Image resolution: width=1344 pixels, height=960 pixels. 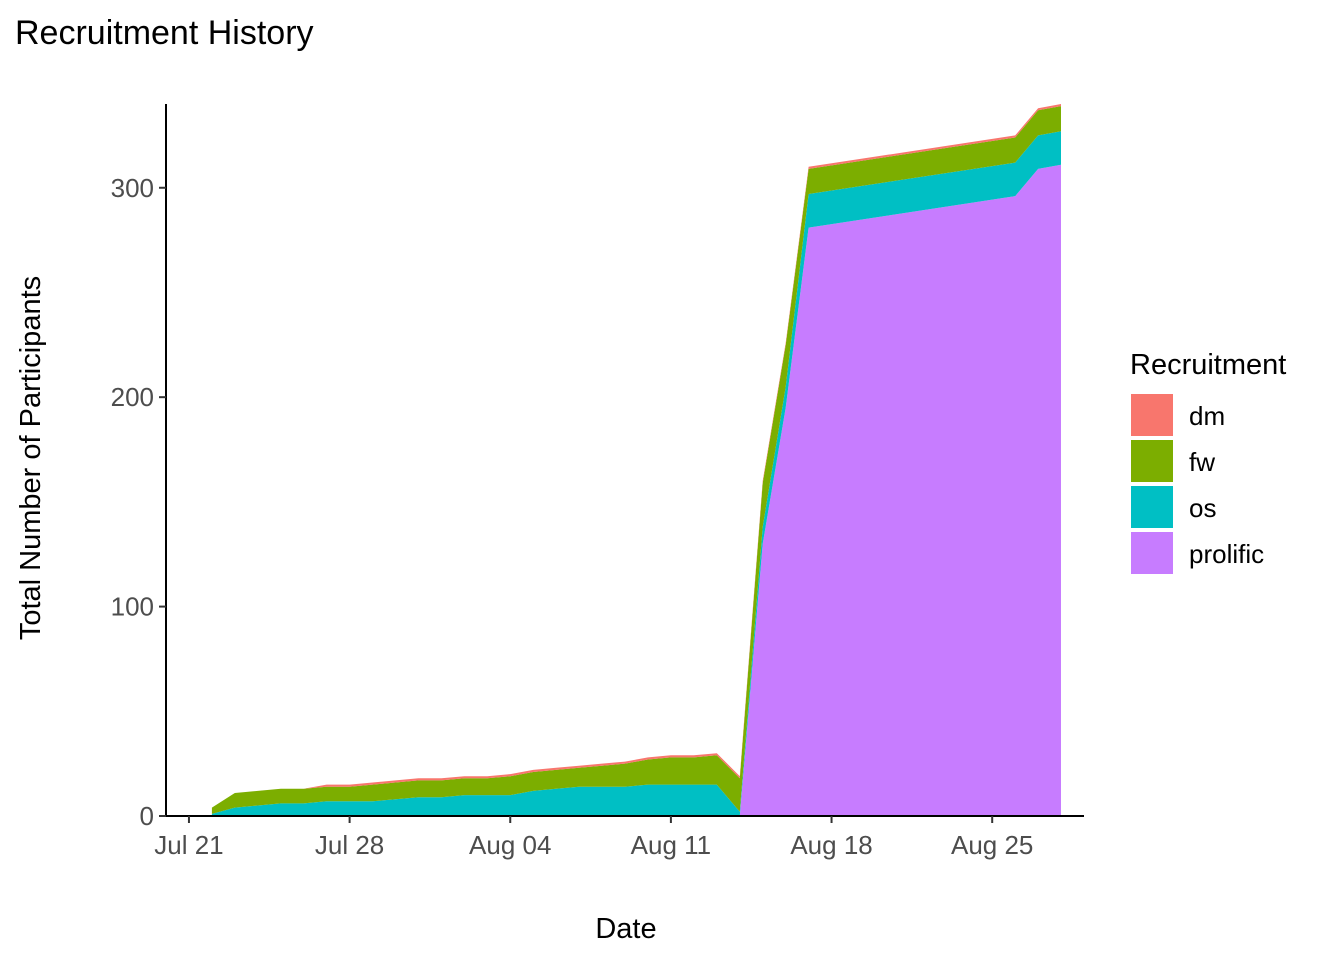 What do you see at coordinates (132, 188) in the screenshot?
I see `y-tick-label: 300` at bounding box center [132, 188].